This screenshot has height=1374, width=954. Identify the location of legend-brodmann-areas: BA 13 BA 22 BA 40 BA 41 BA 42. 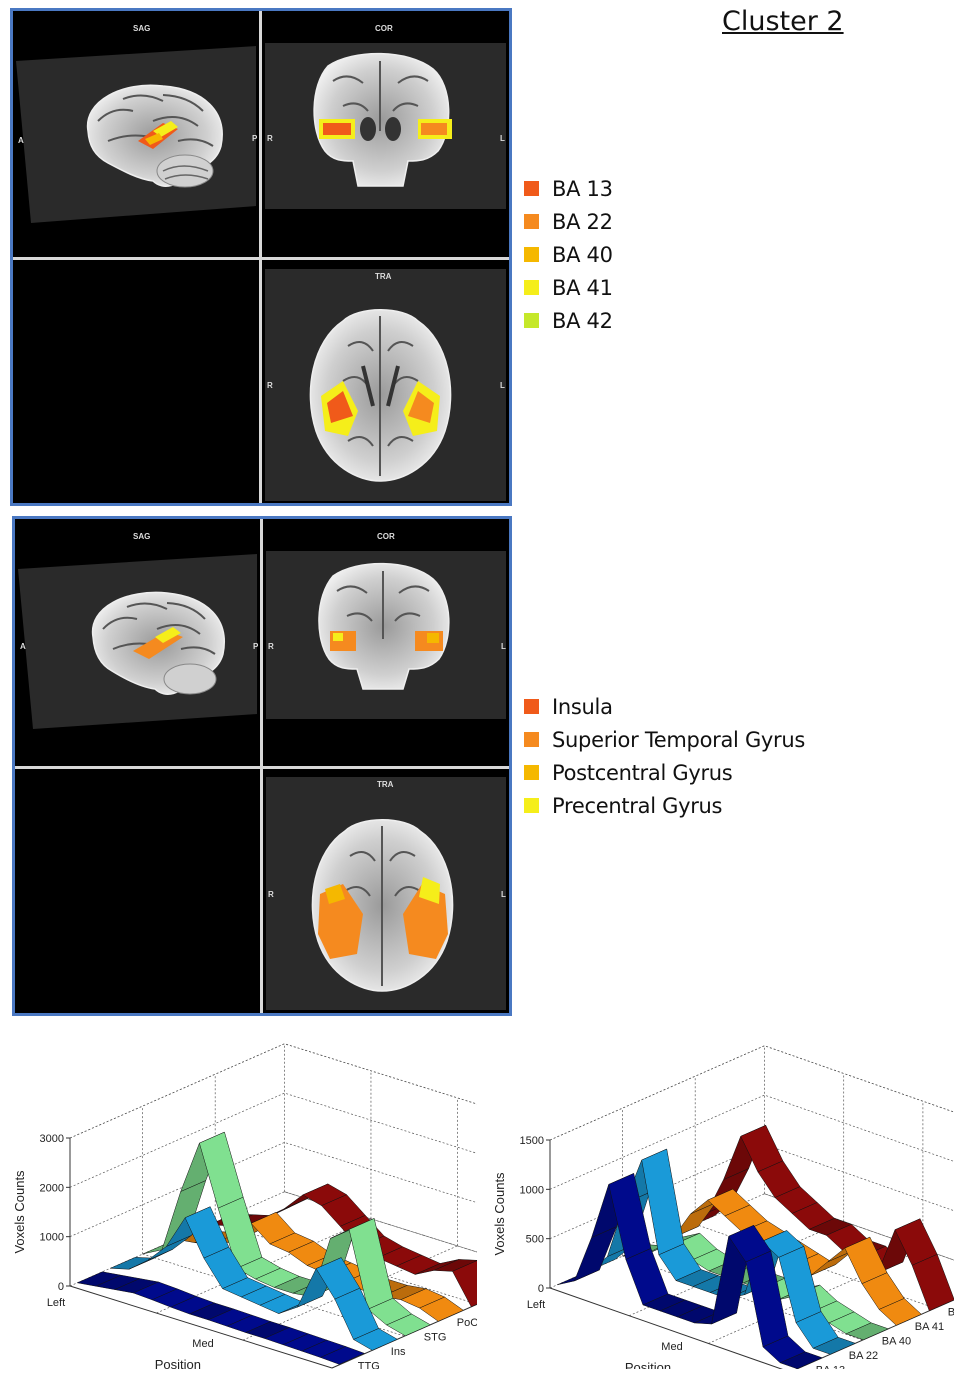
(568, 254).